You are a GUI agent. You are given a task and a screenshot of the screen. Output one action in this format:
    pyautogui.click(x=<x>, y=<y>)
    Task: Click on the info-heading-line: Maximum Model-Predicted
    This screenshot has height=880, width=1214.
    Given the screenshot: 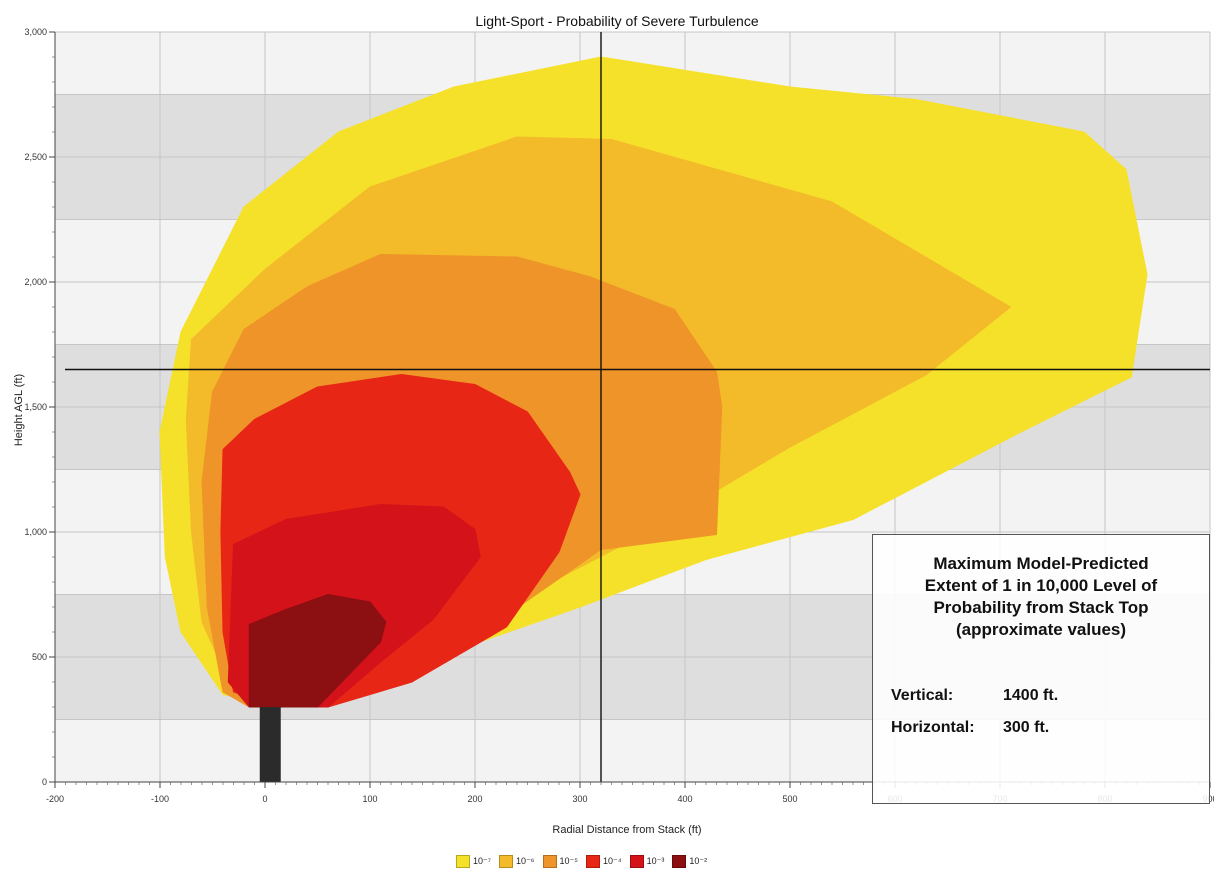 What is the action you would take?
    pyautogui.click(x=1041, y=563)
    